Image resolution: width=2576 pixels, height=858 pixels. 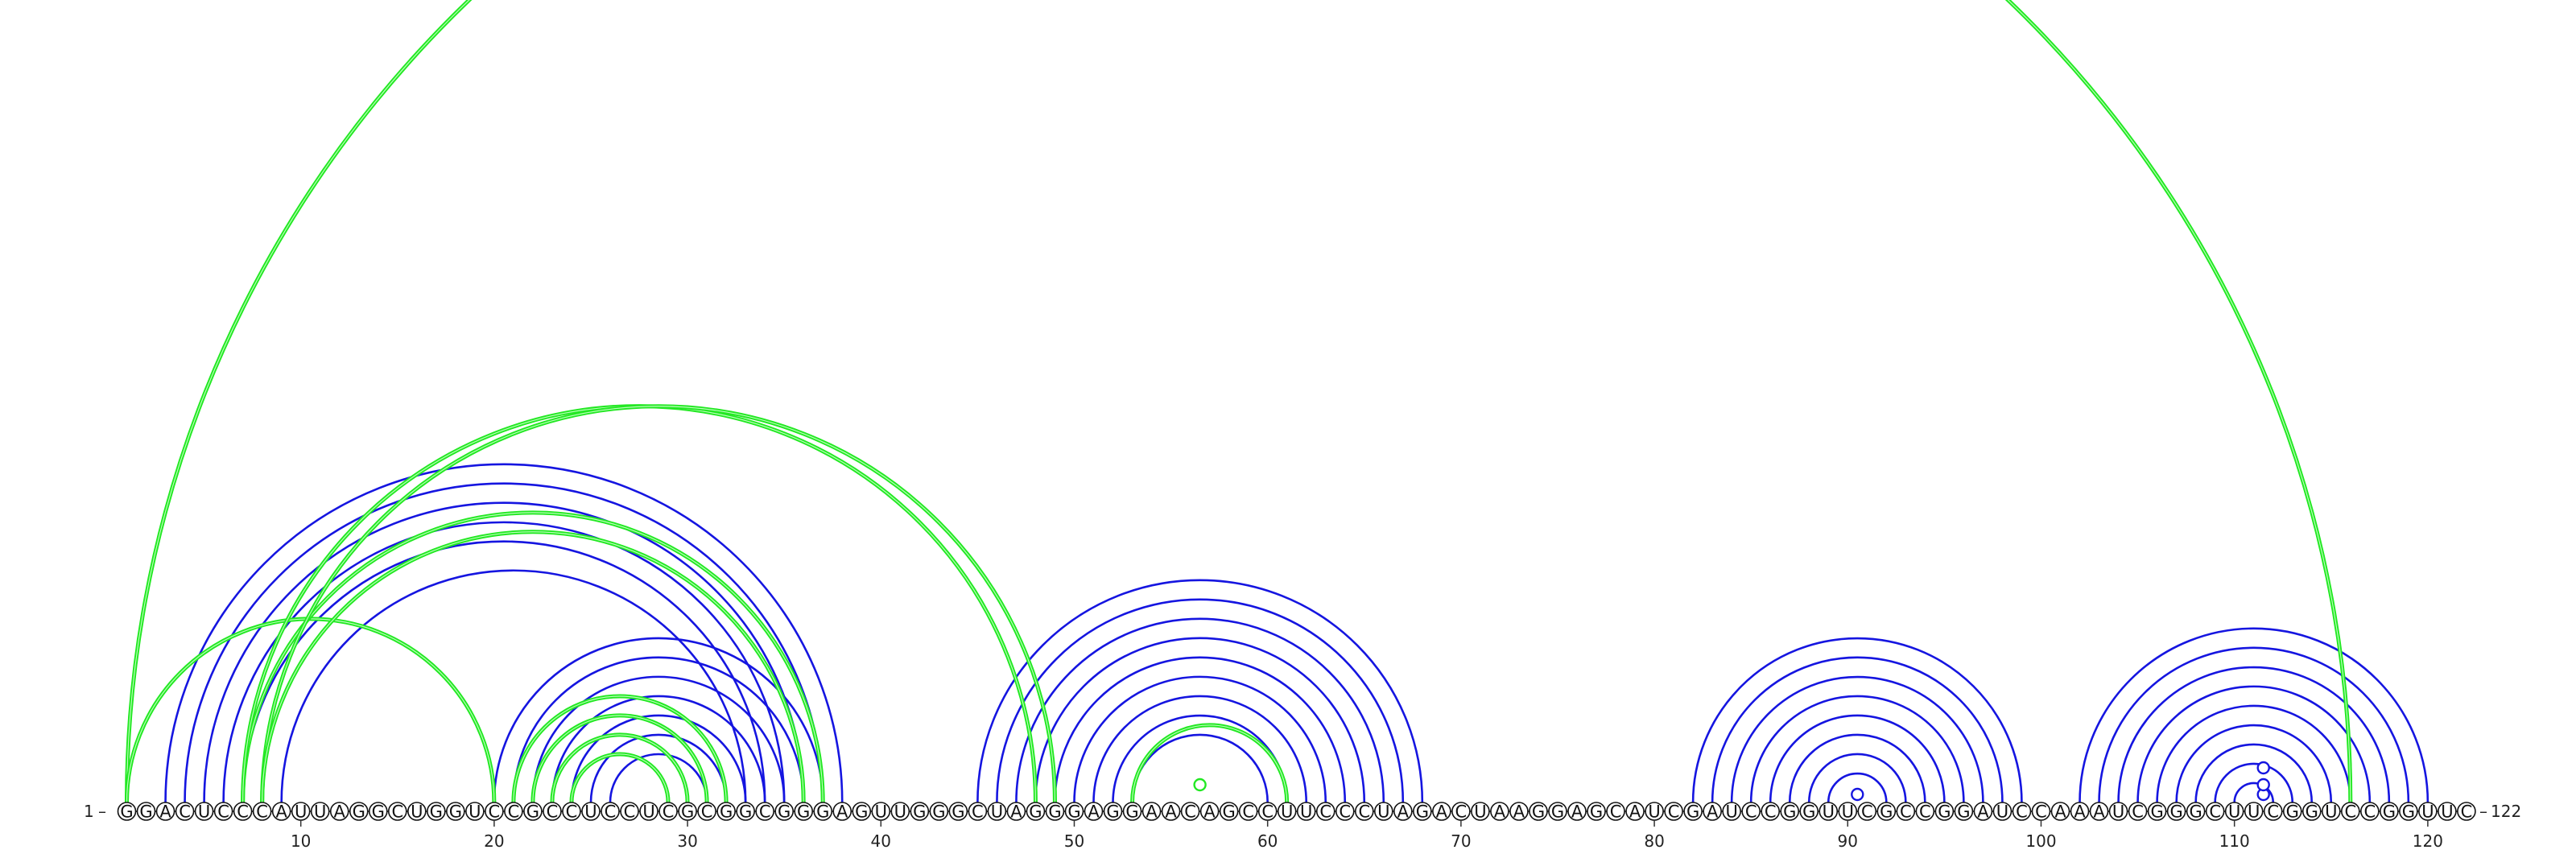 I want to click on nucleotide-letter-48: G, so click(x=1035, y=812).